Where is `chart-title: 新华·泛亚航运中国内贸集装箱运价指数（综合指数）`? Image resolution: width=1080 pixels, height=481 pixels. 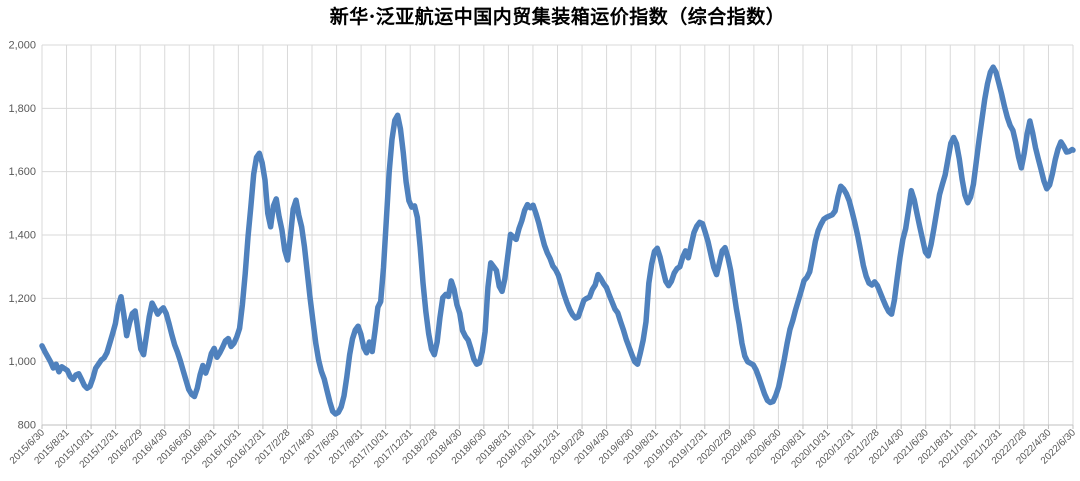
chart-title: 新华·泛亚航运中国内贸集装箱运价指数（综合指数） is located at coordinates (557, 17).